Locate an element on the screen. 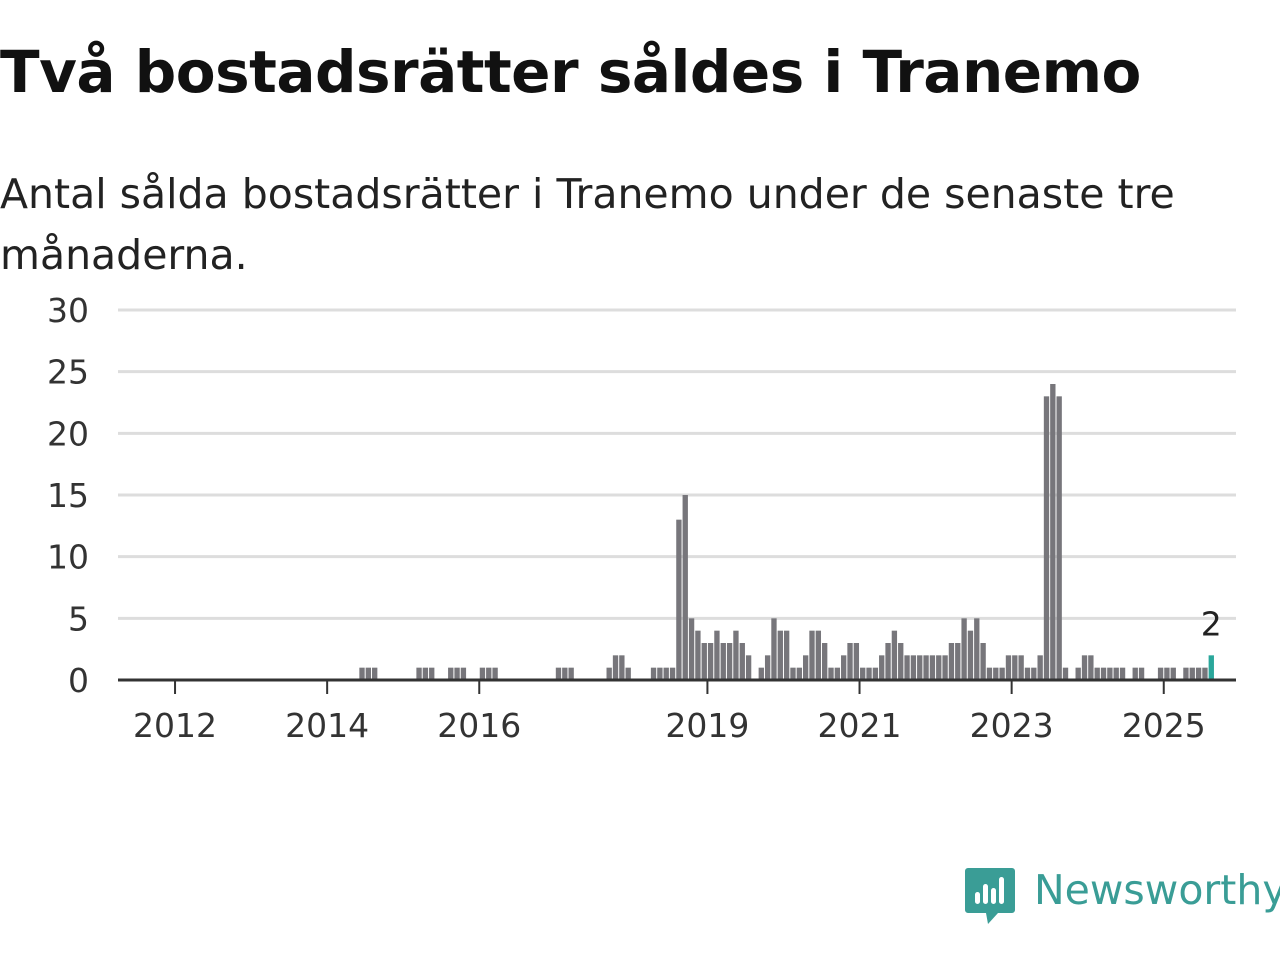  newsworthy-logo-icon is located at coordinates (990, 896).